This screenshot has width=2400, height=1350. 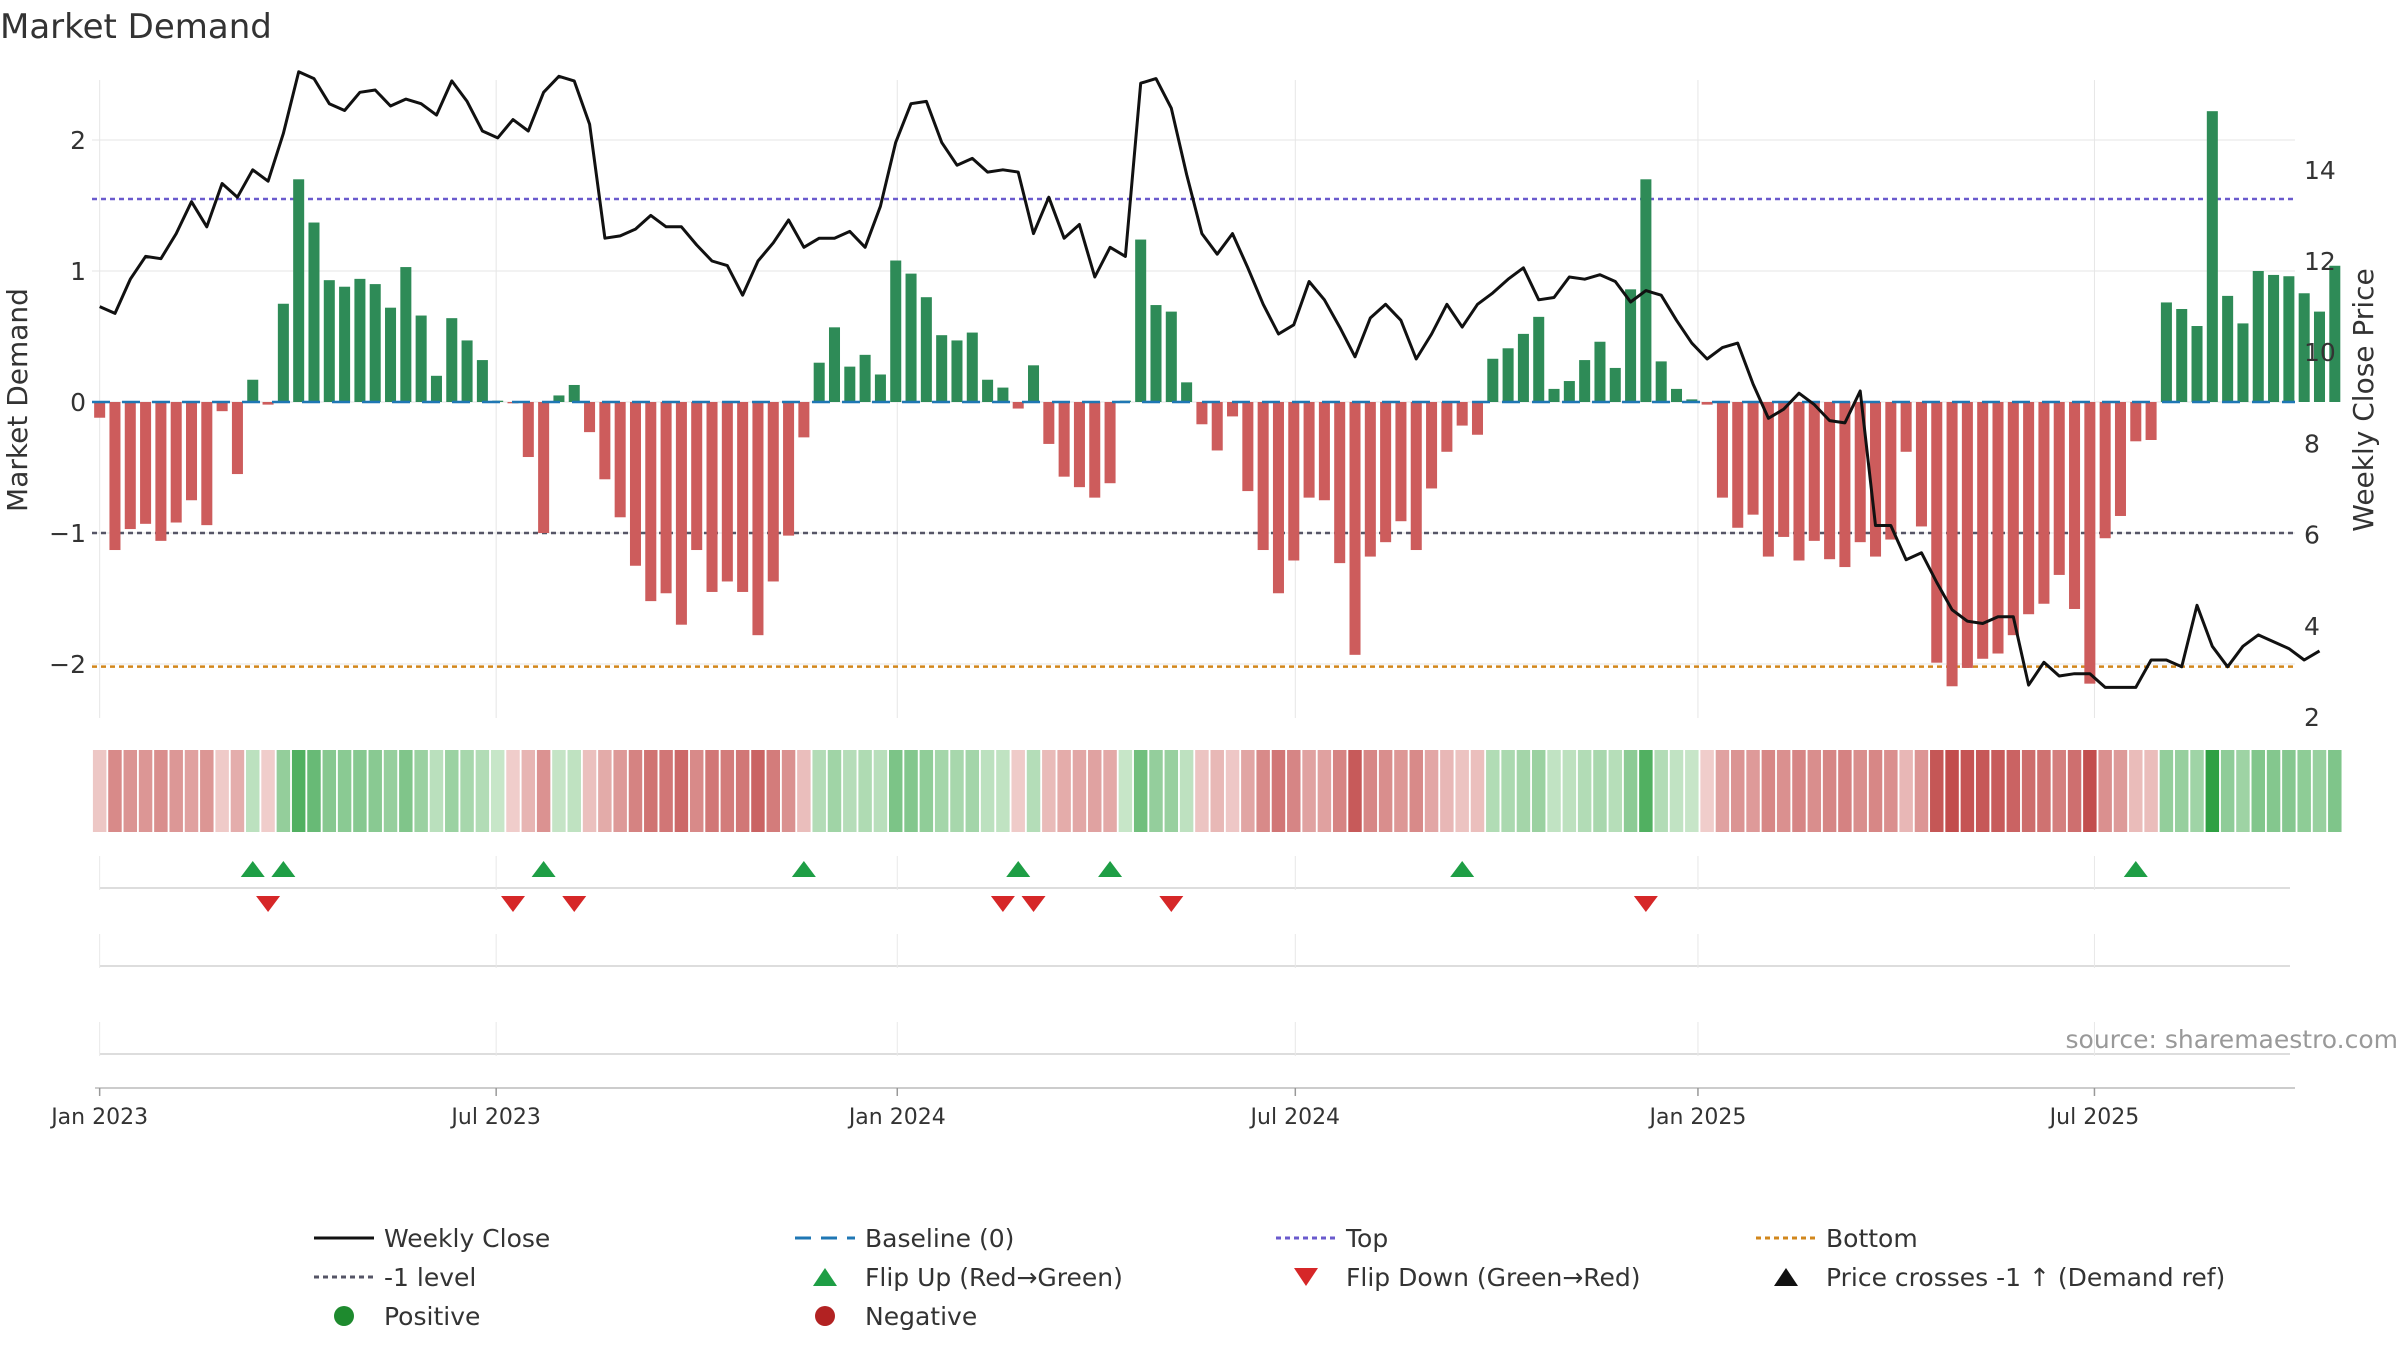 I want to click on y-axis-label-left: Market Demand, so click(x=17, y=400).